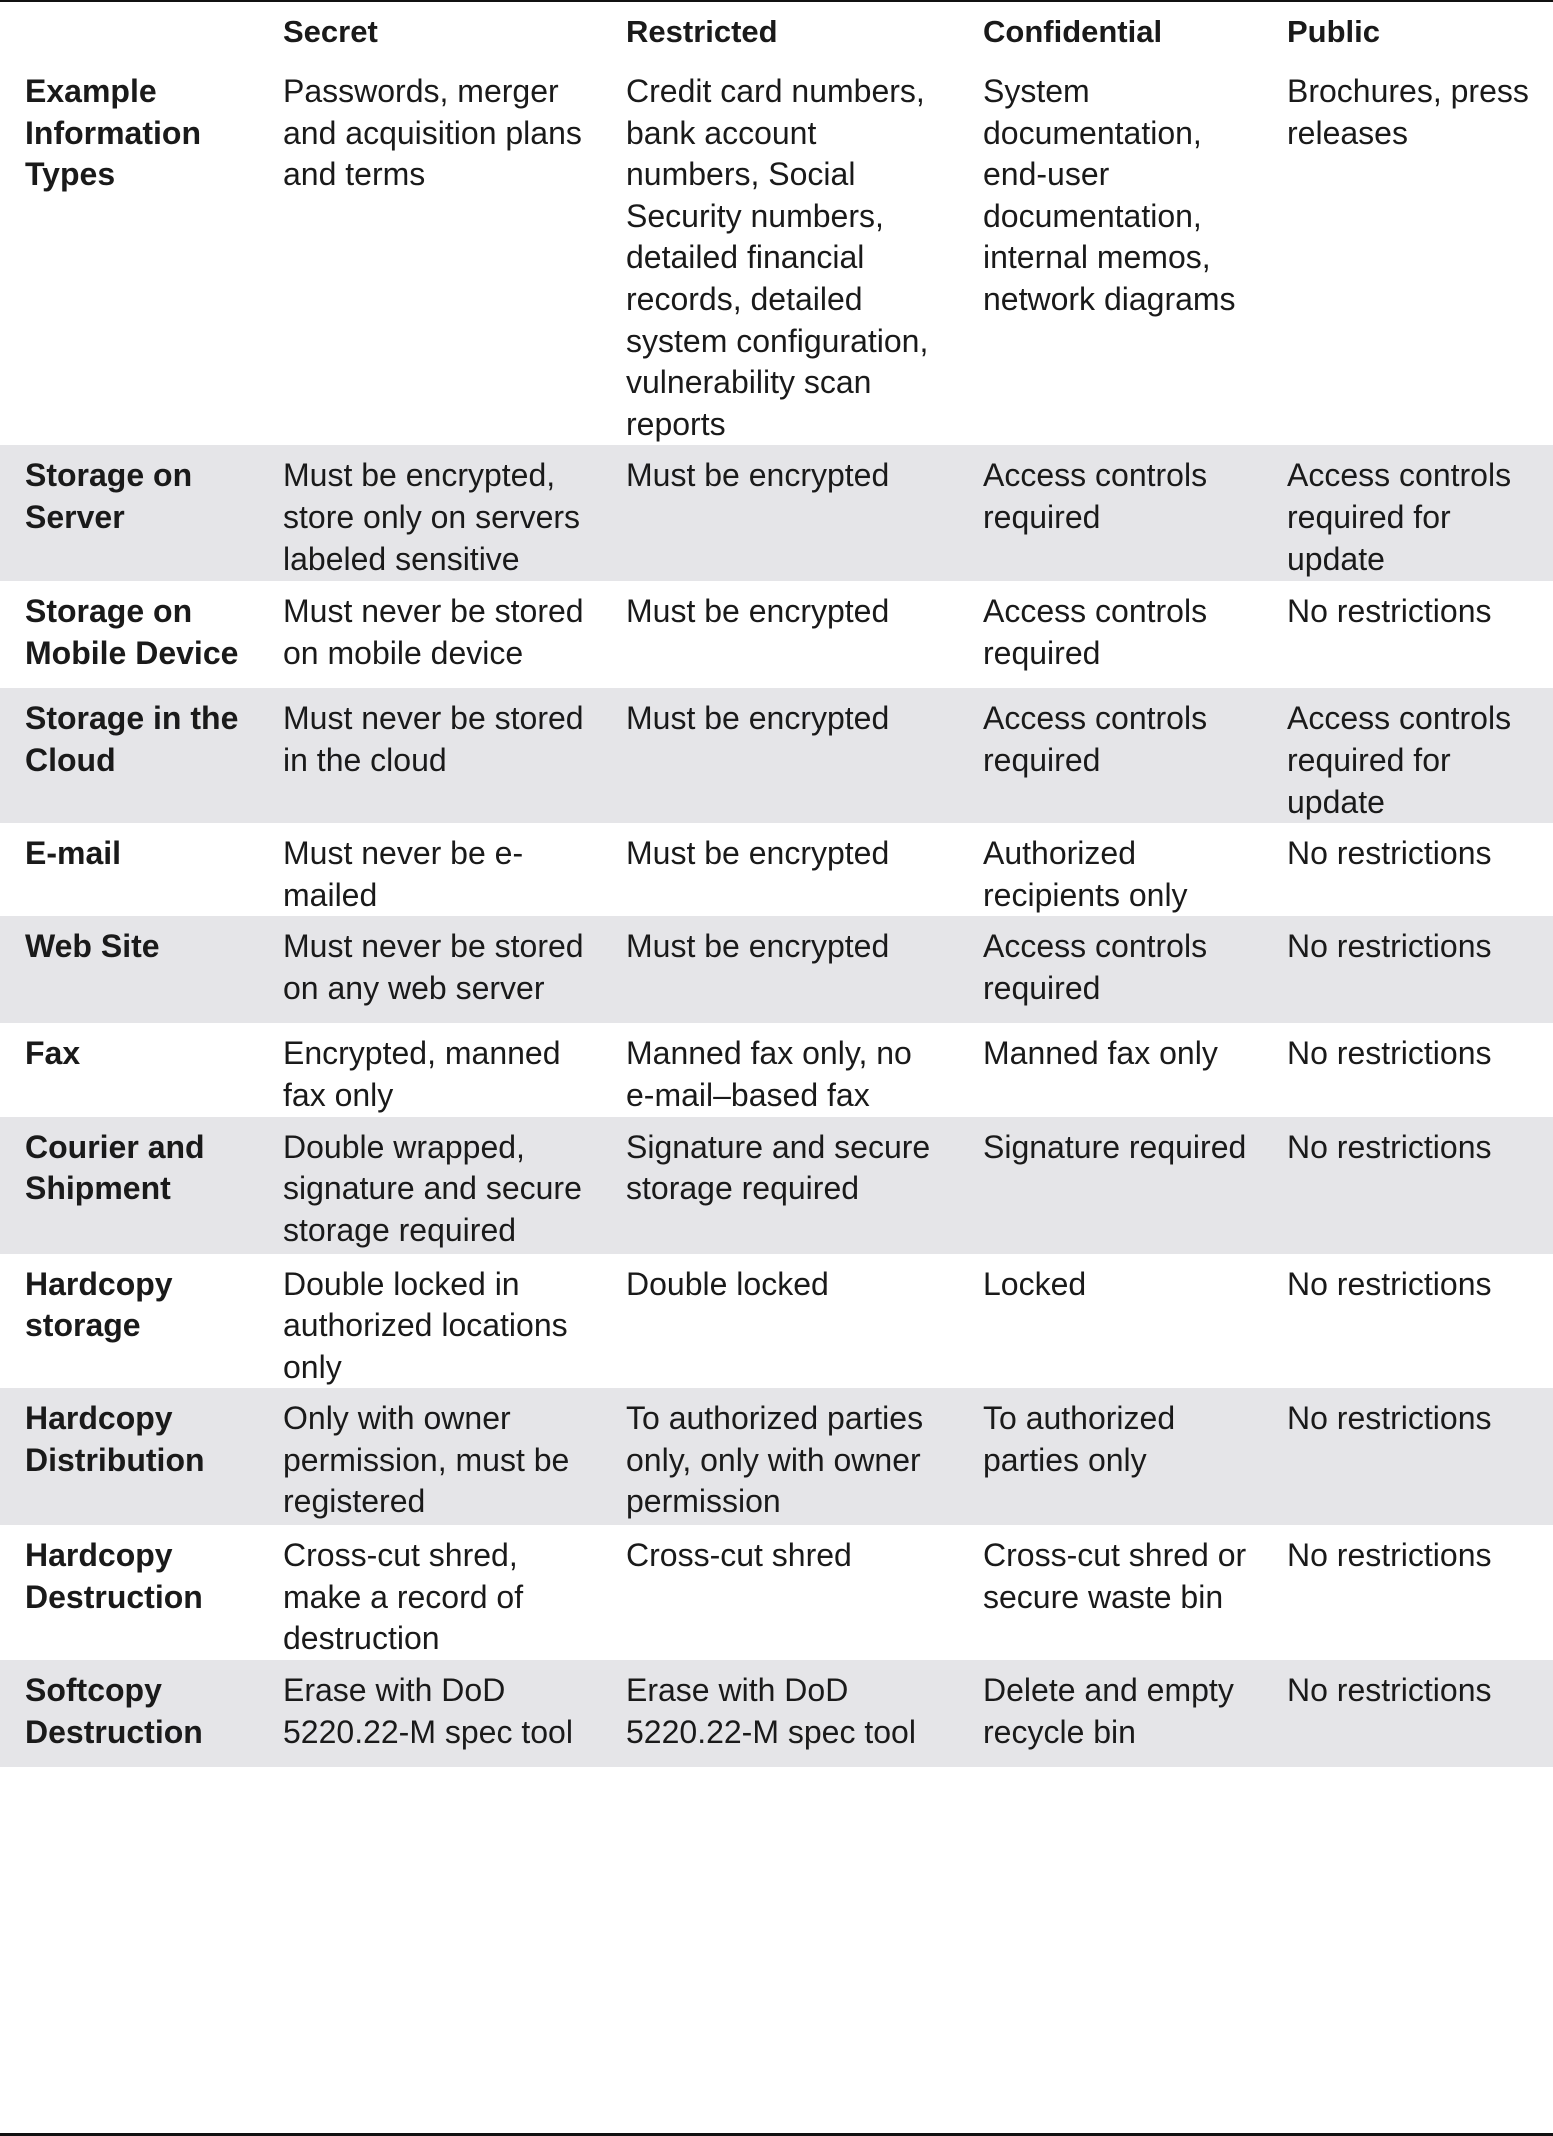  I want to click on cell-restricted: Double locked, so click(727, 1283).